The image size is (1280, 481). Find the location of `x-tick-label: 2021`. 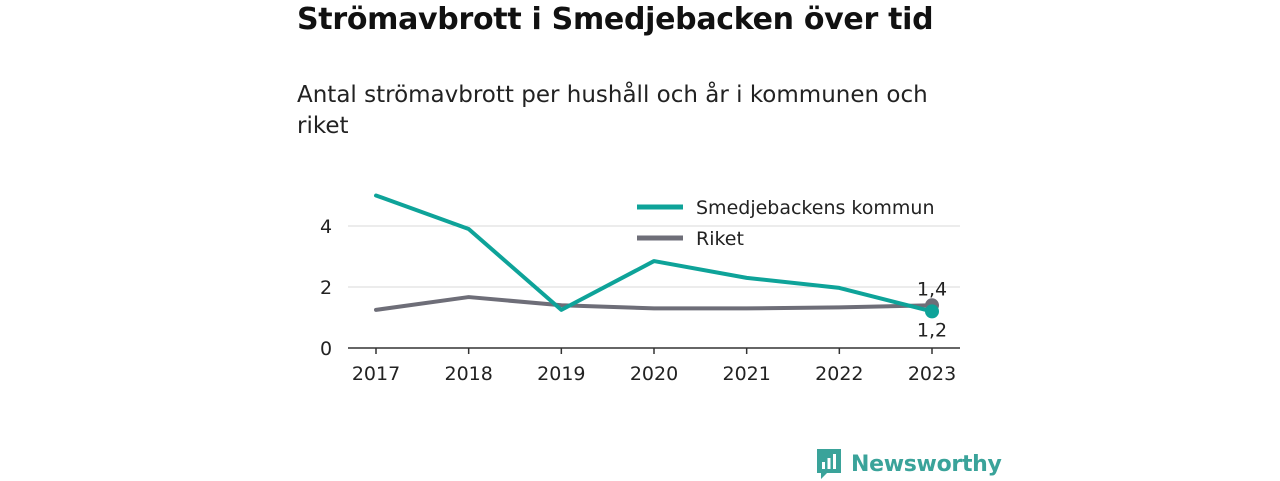

x-tick-label: 2021 is located at coordinates (746, 374).